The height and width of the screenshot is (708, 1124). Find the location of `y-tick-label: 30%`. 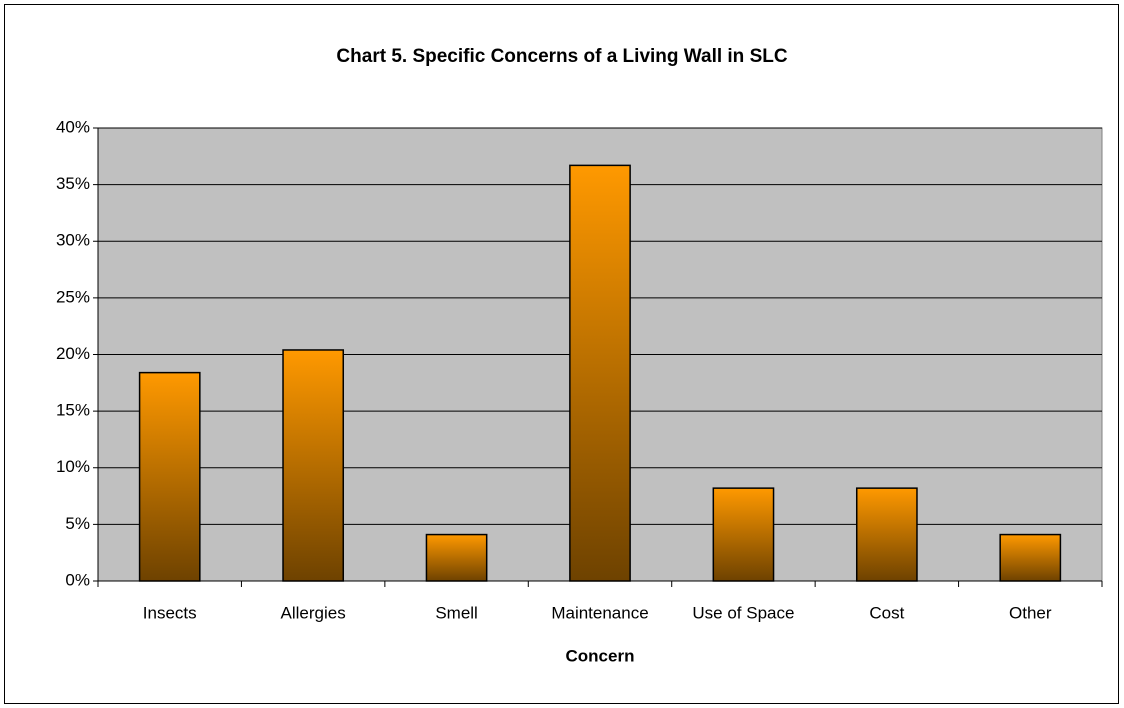

y-tick-label: 30% is located at coordinates (73, 240).